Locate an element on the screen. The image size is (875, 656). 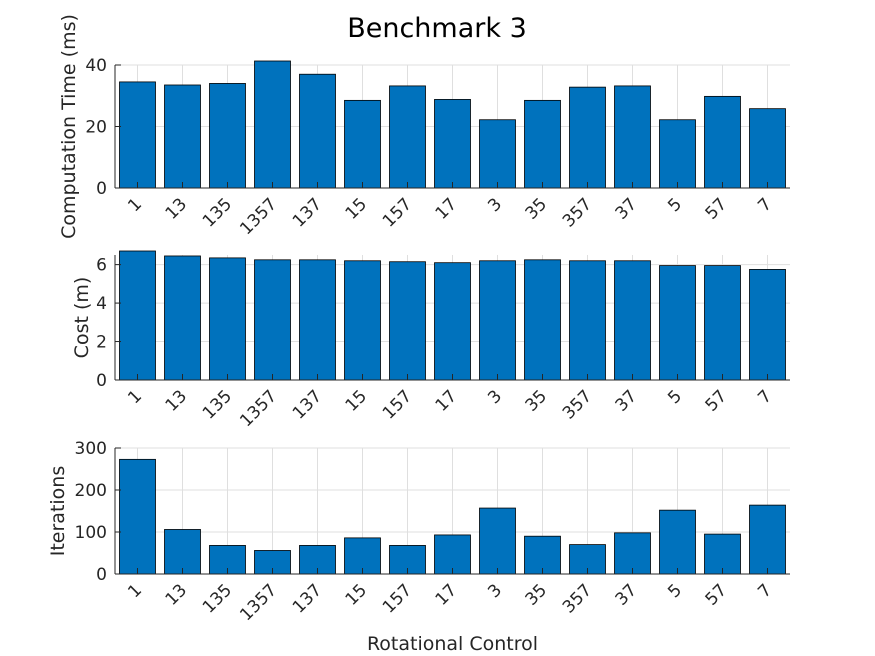
y-axis-label: Computation Time (ms) is located at coordinates (69, 126).